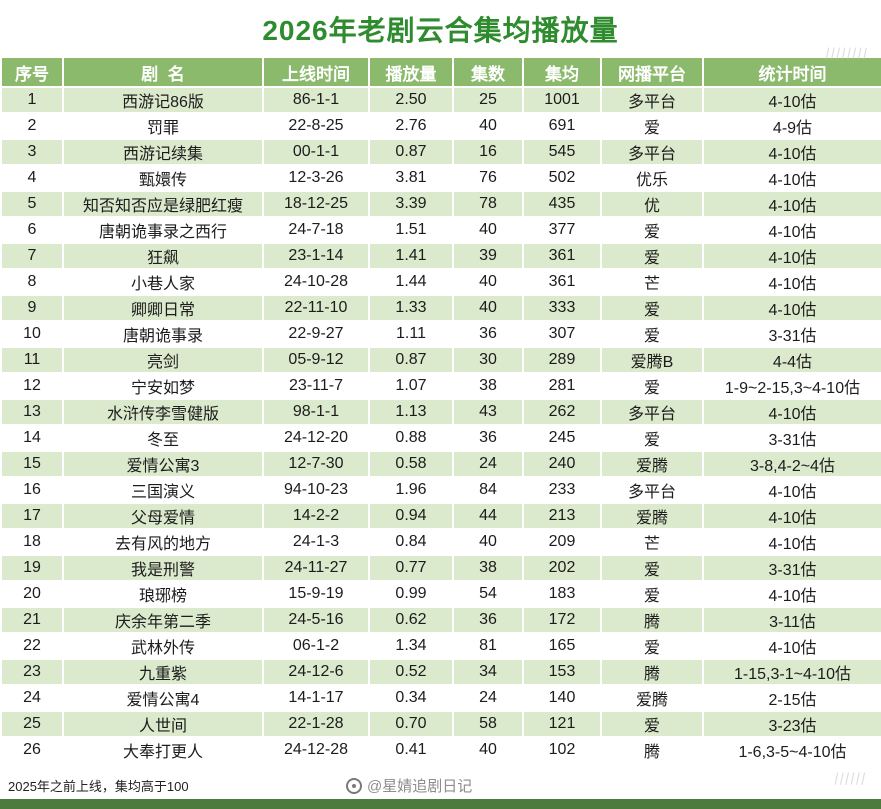 Image resolution: width=881 pixels, height=809 pixels. What do you see at coordinates (488, 490) in the screenshot?
I see `table-cell: 84` at bounding box center [488, 490].